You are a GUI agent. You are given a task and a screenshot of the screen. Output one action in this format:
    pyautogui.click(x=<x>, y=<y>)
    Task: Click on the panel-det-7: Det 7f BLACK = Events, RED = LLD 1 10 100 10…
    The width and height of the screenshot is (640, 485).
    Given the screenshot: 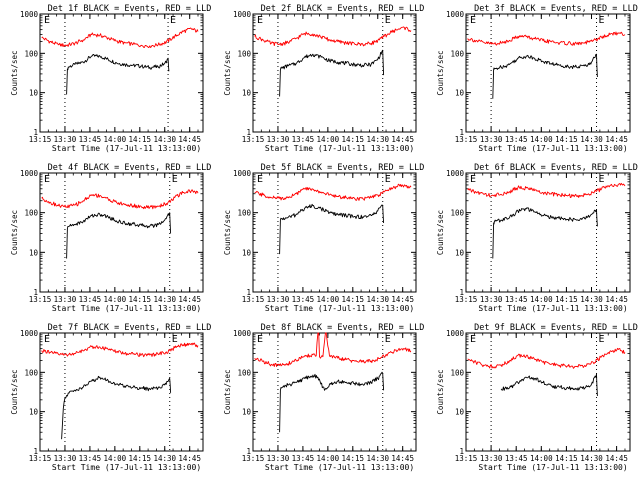 What is the action you would take?
    pyautogui.click(x=110, y=397)
    